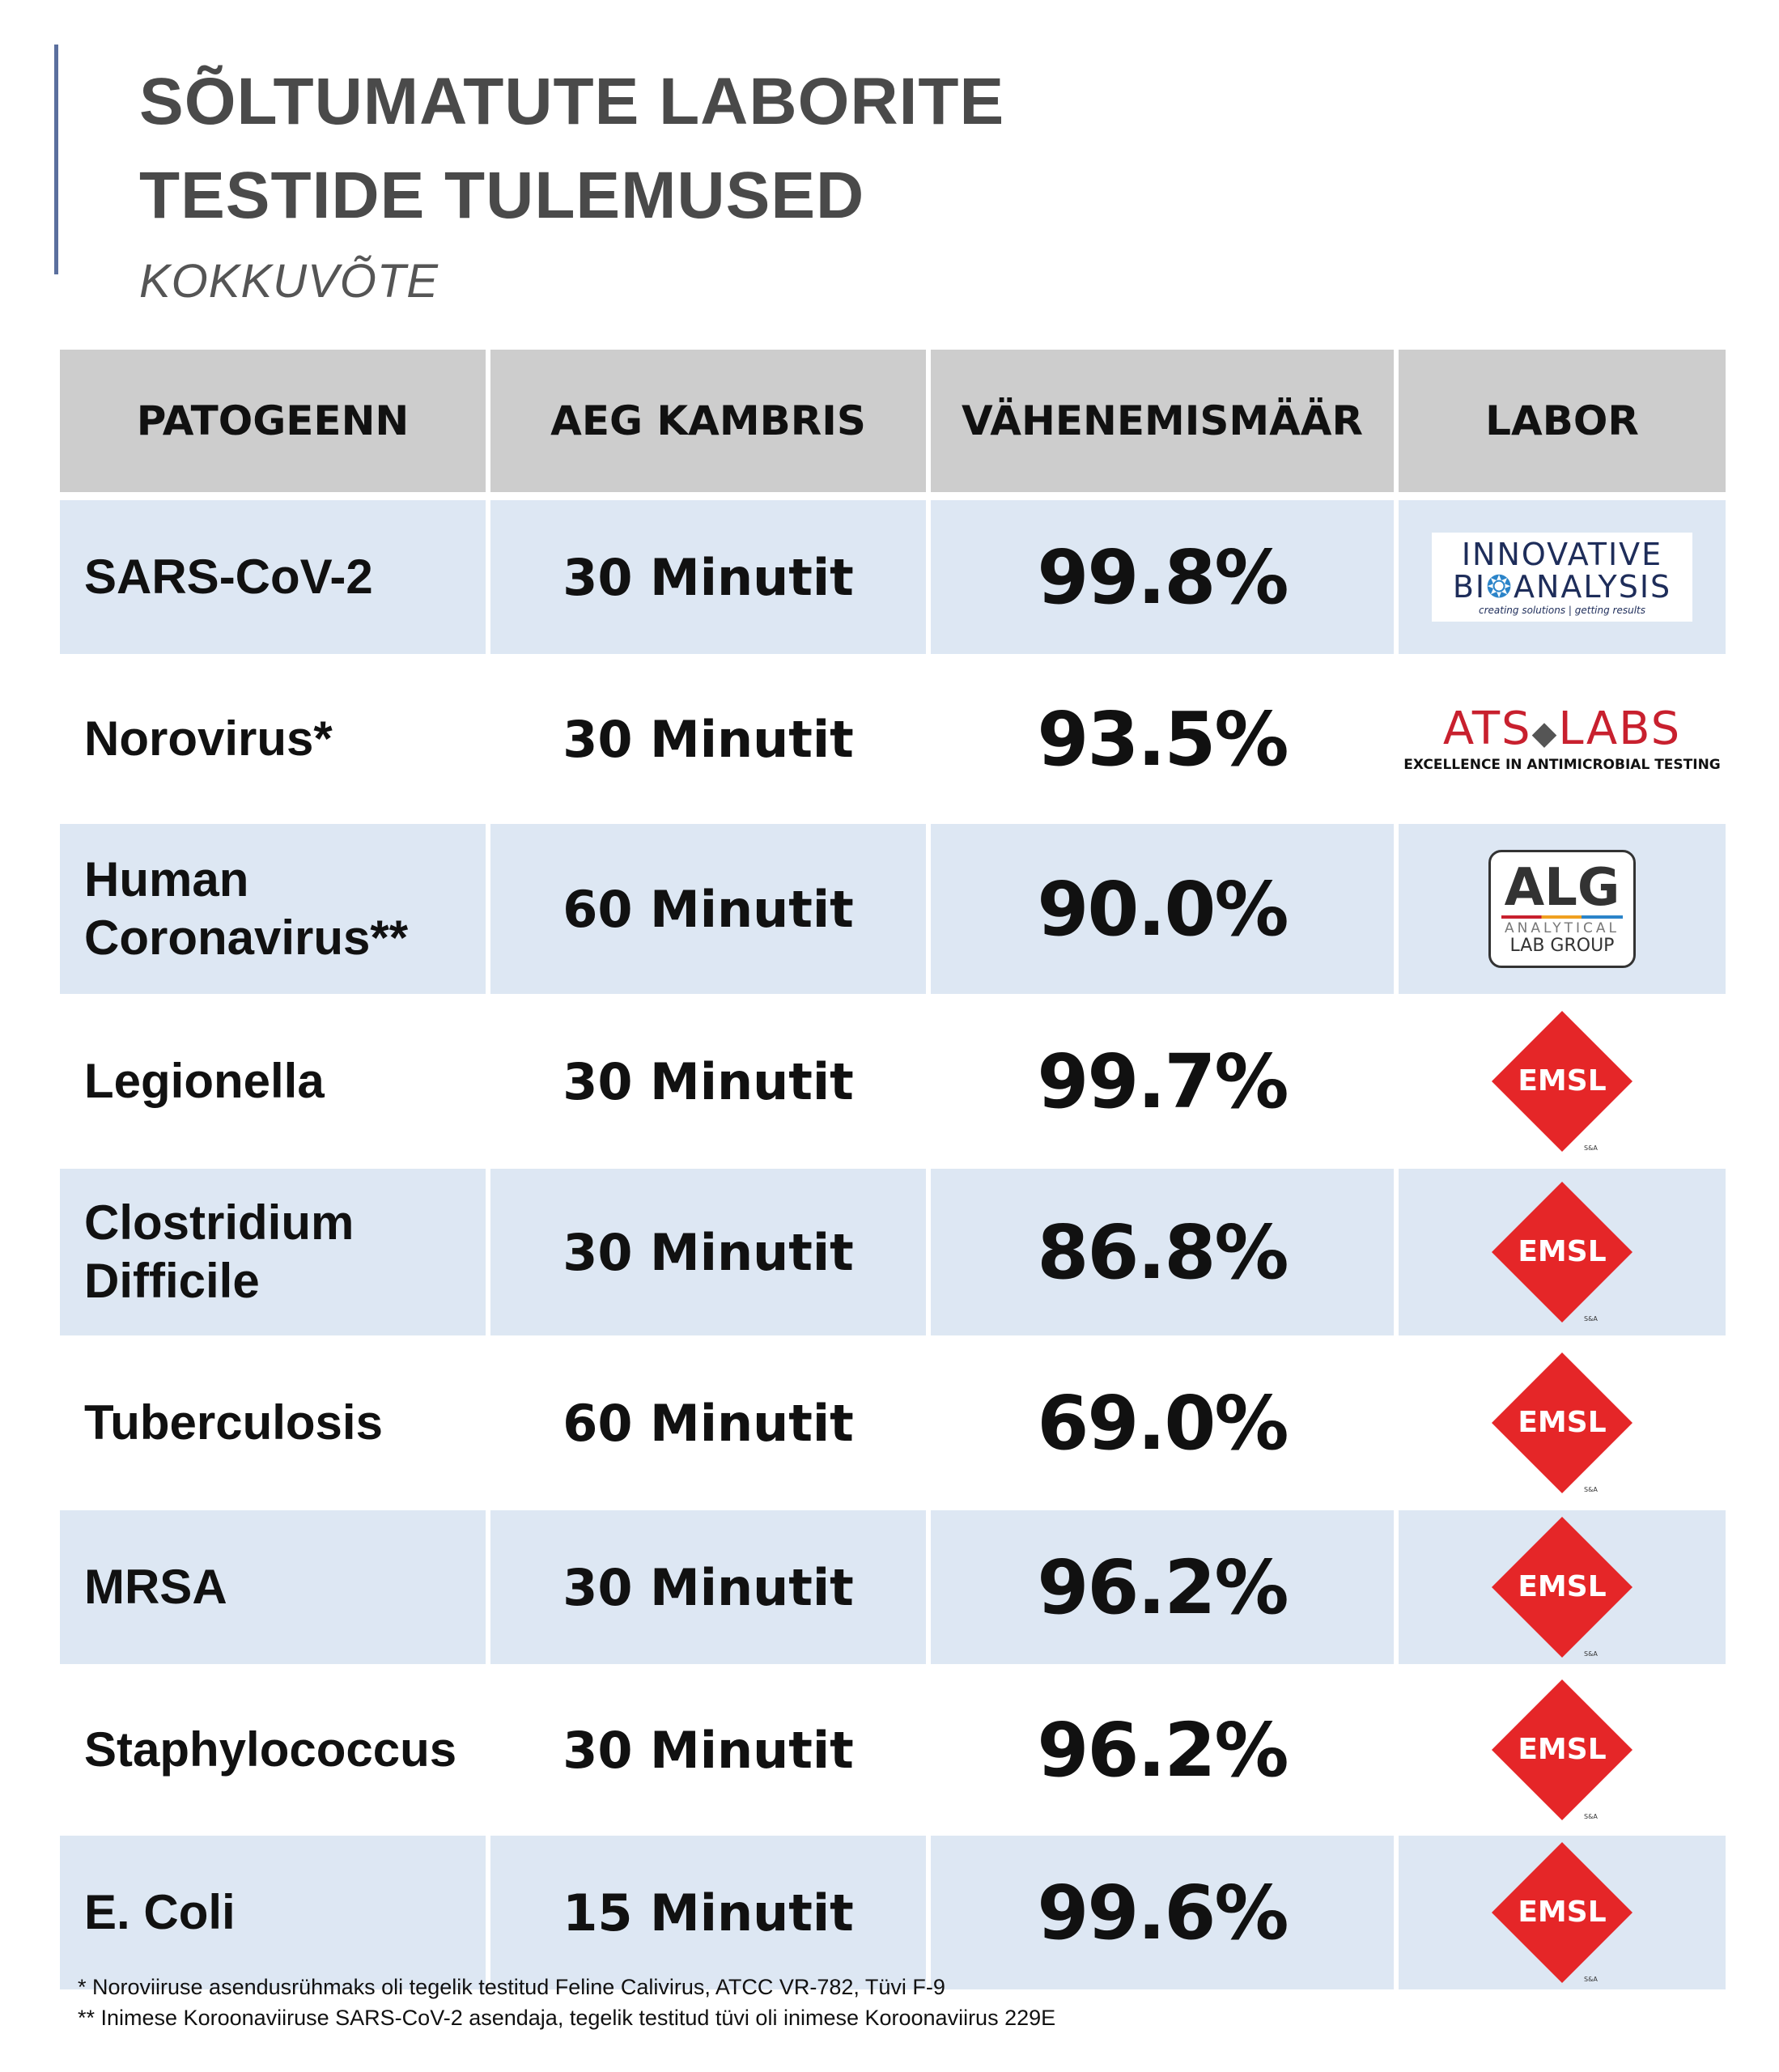 This screenshot has height=2072, width=1779. What do you see at coordinates (1562, 764) in the screenshot?
I see `logo-tagline: EXCELLENCE IN ANTIMICROBIAL TESTING` at bounding box center [1562, 764].